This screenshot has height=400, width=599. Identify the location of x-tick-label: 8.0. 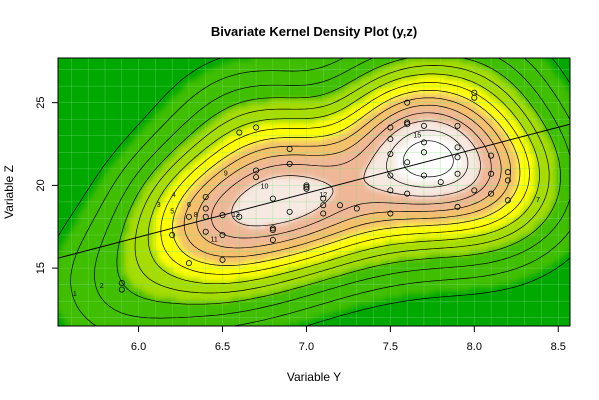
(474, 347).